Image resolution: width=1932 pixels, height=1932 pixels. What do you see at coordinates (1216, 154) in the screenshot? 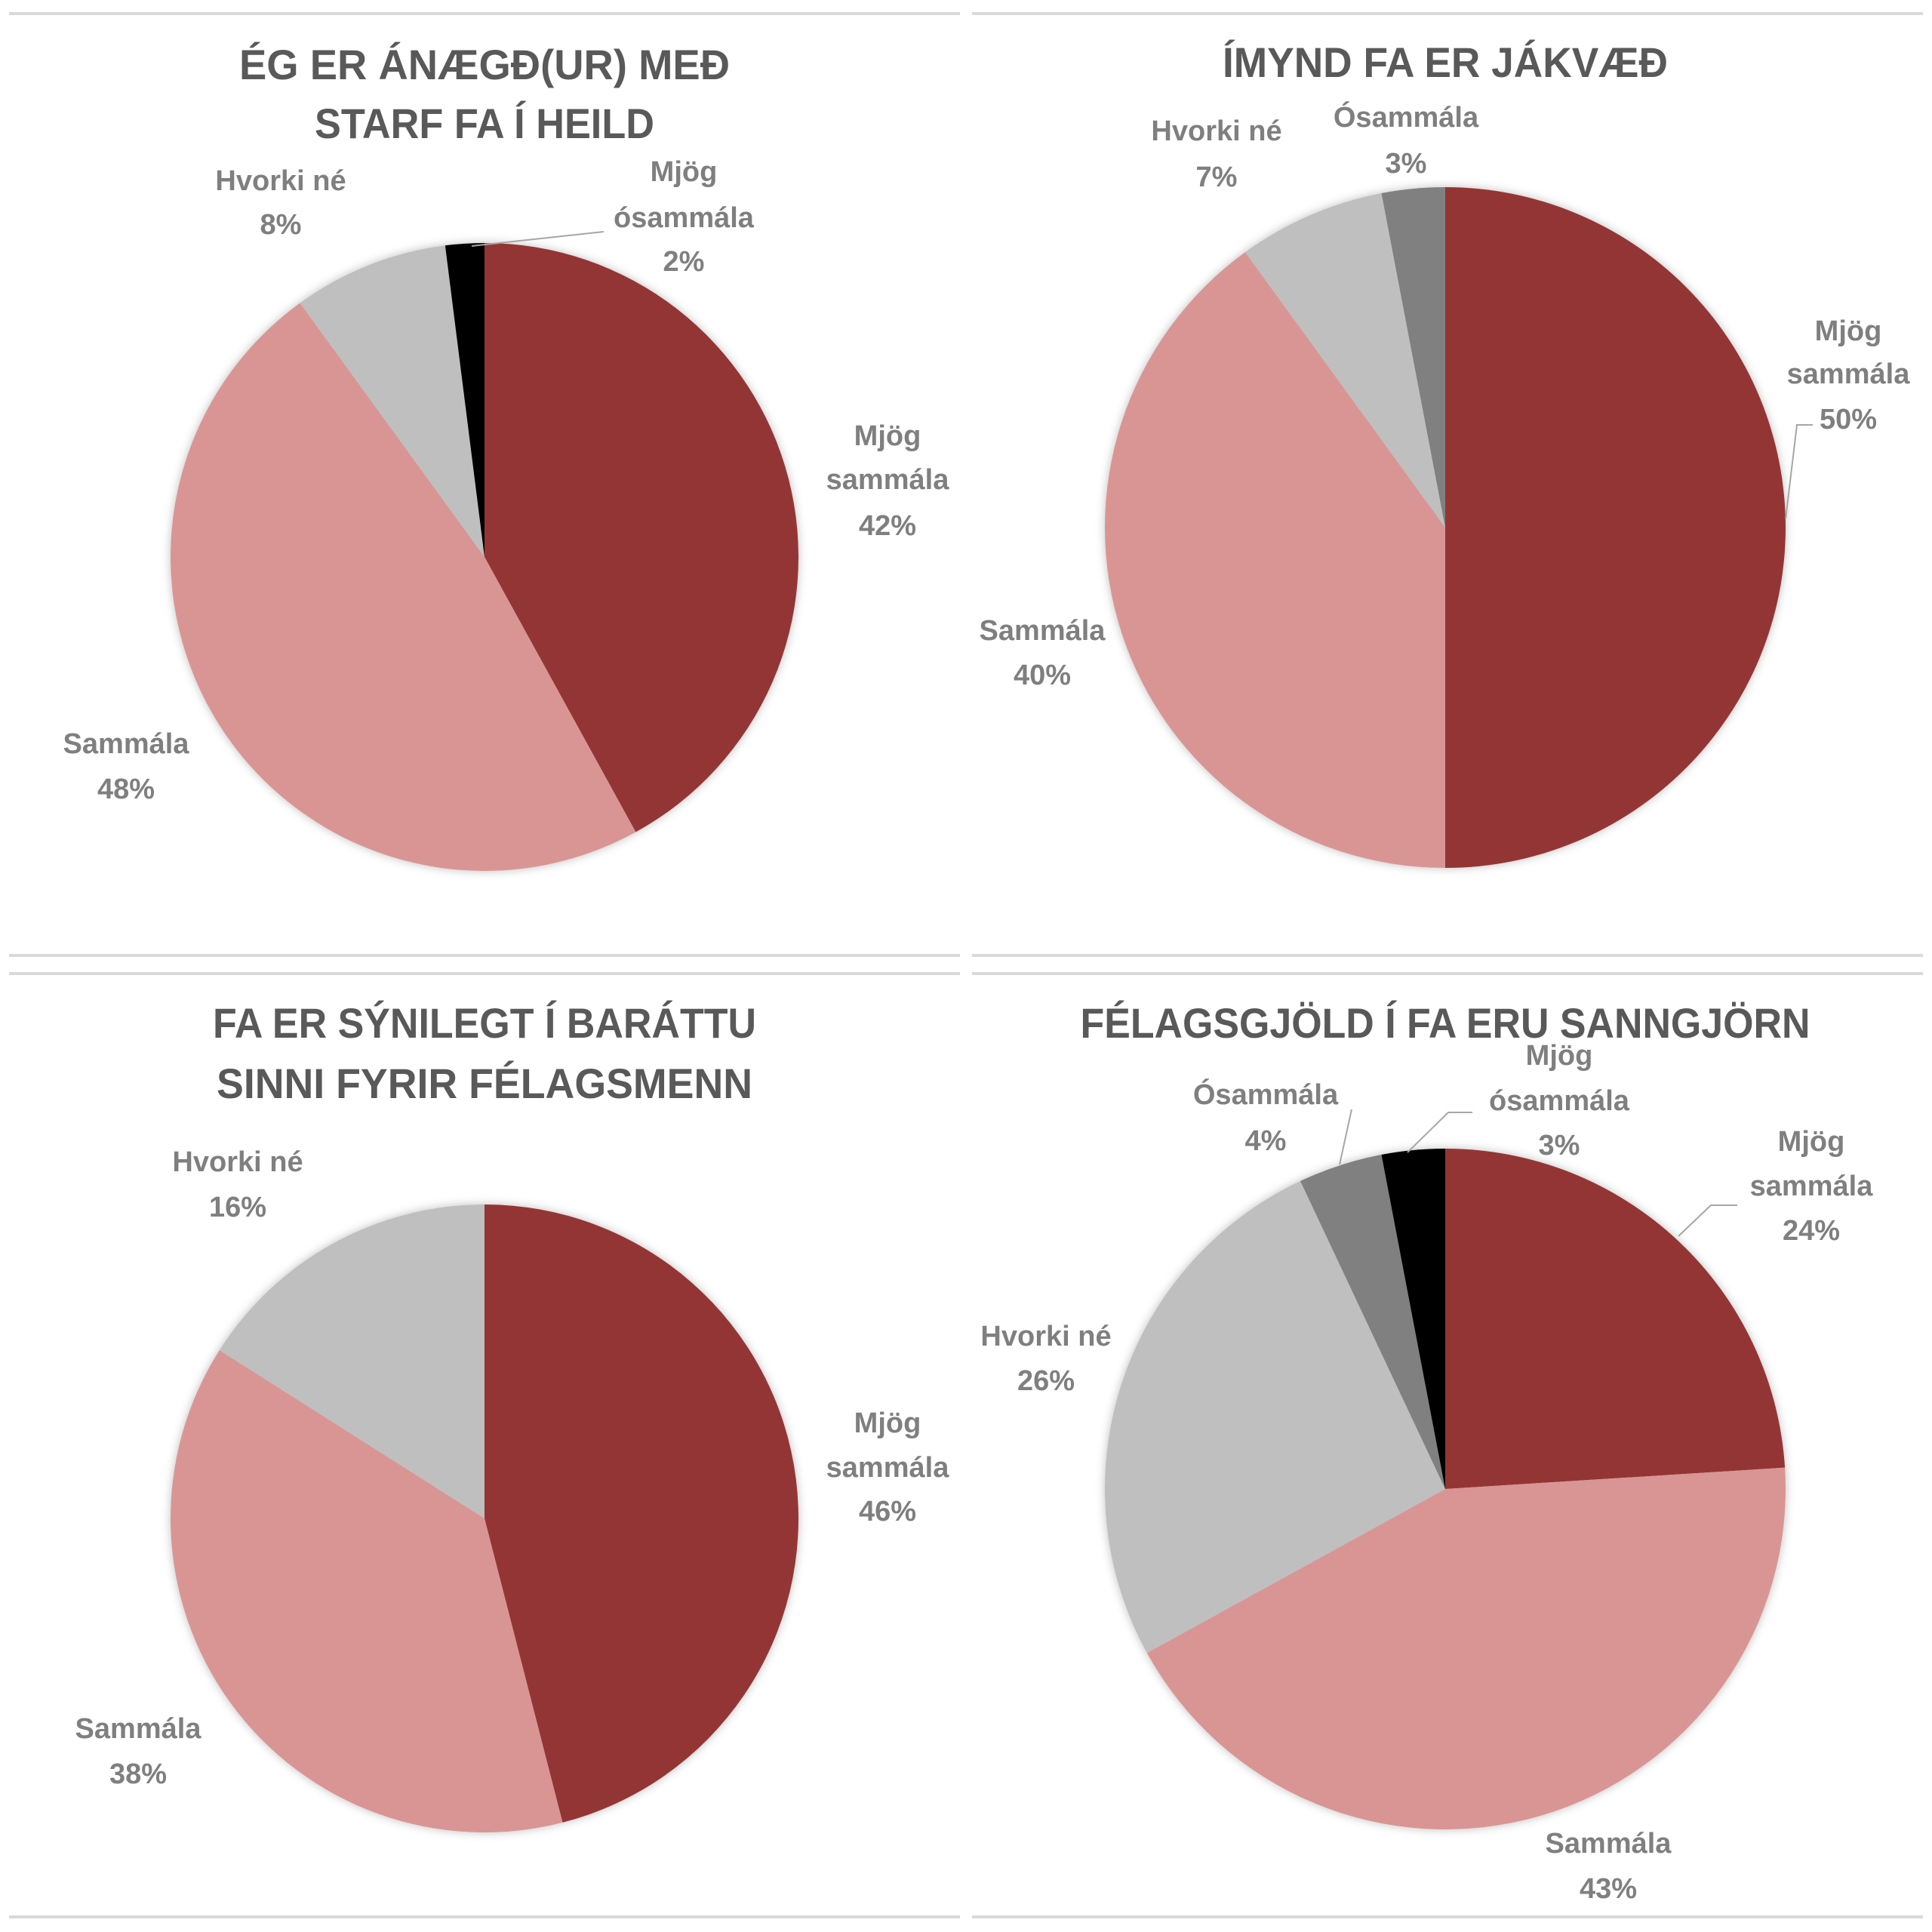
I see `data-label-hvorki-ne: Hvorki né 7%` at bounding box center [1216, 154].